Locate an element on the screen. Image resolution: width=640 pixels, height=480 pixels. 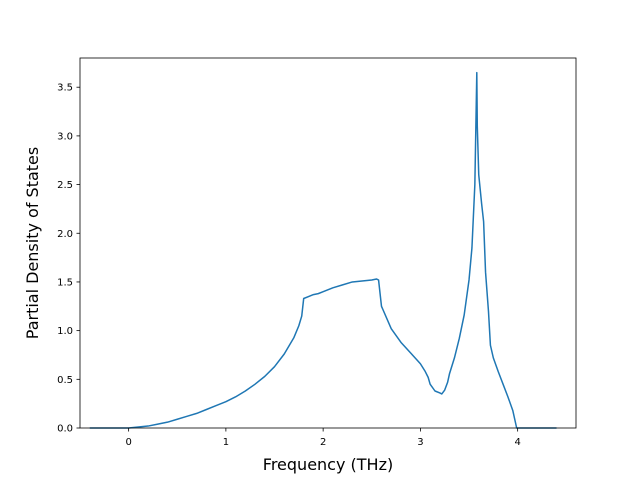
y-tick-label: 0.0 is located at coordinates (65, 429).